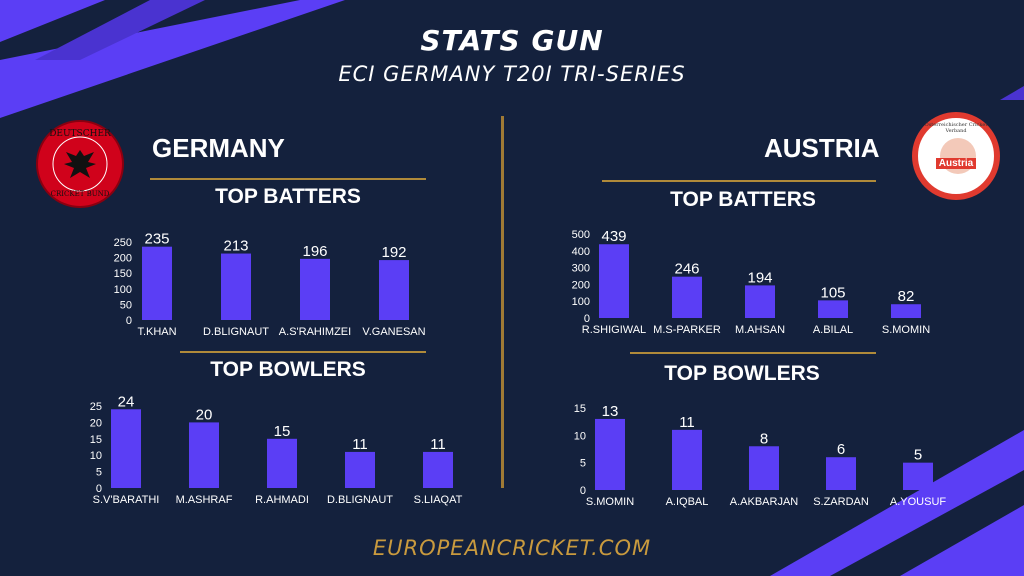  Describe the element at coordinates (156, 239) in the screenshot. I see `bar-value-label: 235` at that location.